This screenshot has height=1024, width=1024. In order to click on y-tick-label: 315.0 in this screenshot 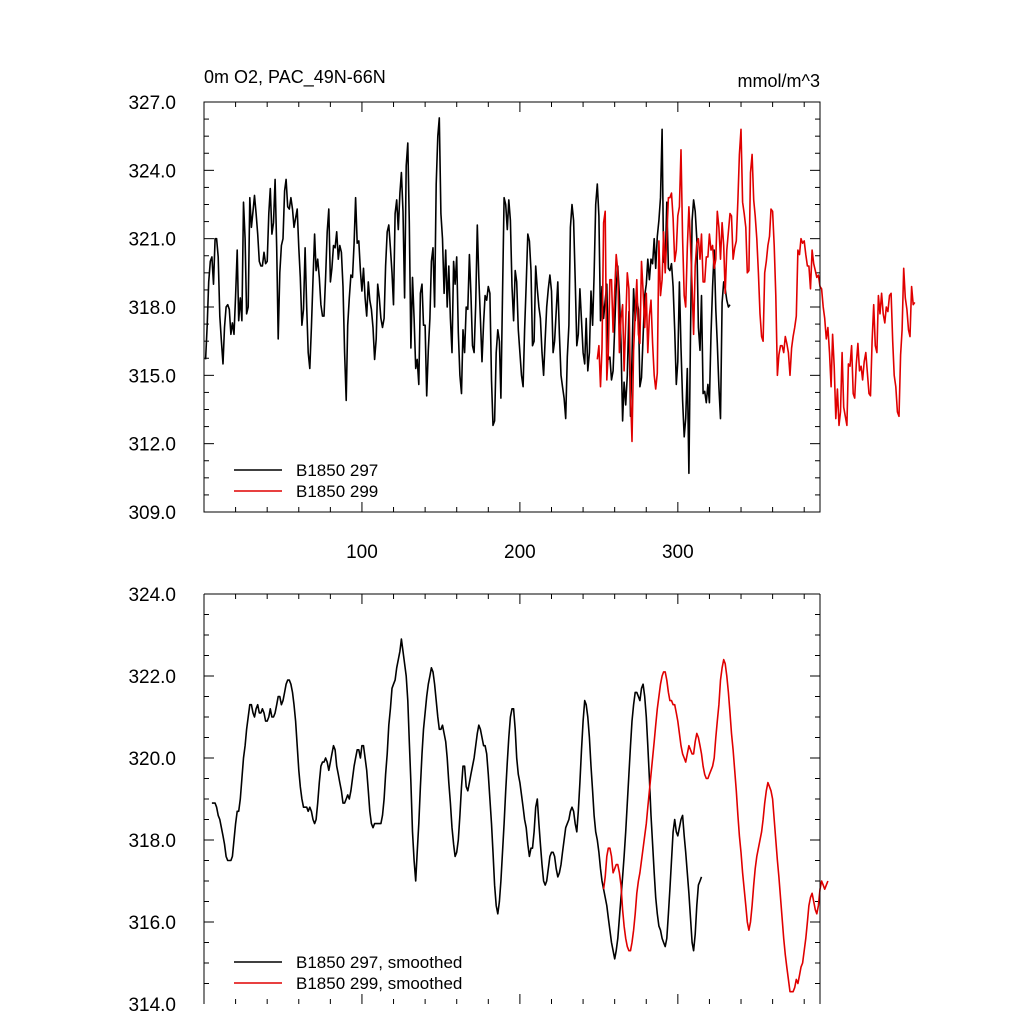, I will do `click(152, 376)`.